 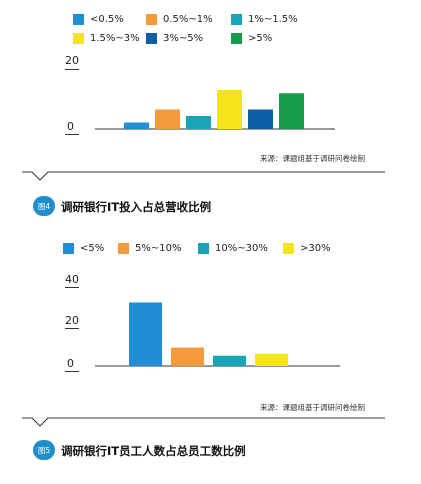 I want to click on chart2-legend-item-0: <5%, so click(x=83, y=248).